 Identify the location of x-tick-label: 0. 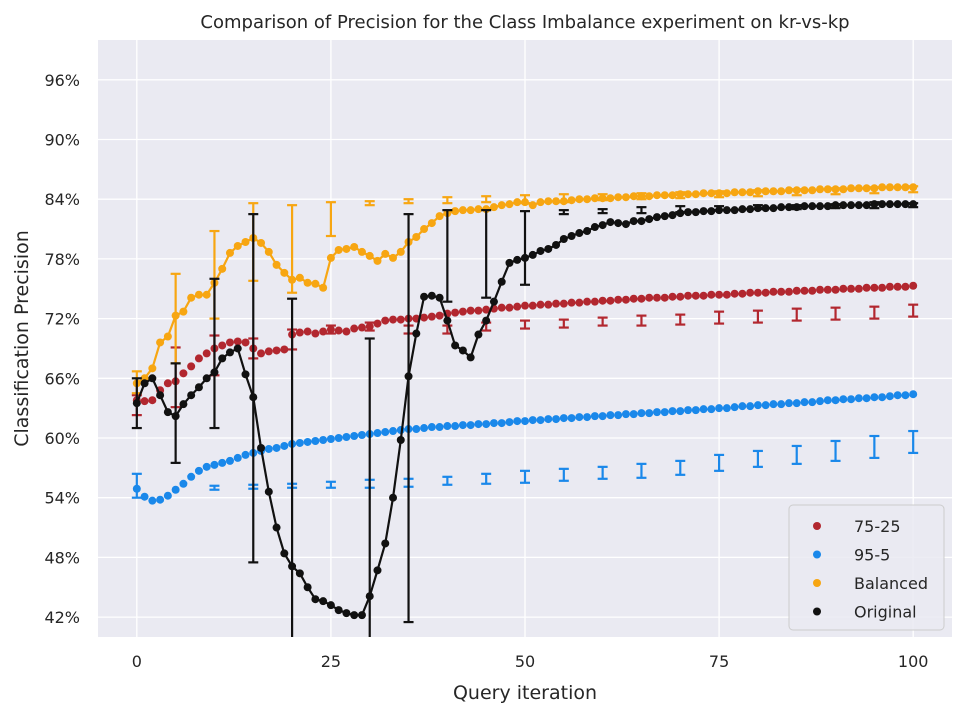
(137, 661).